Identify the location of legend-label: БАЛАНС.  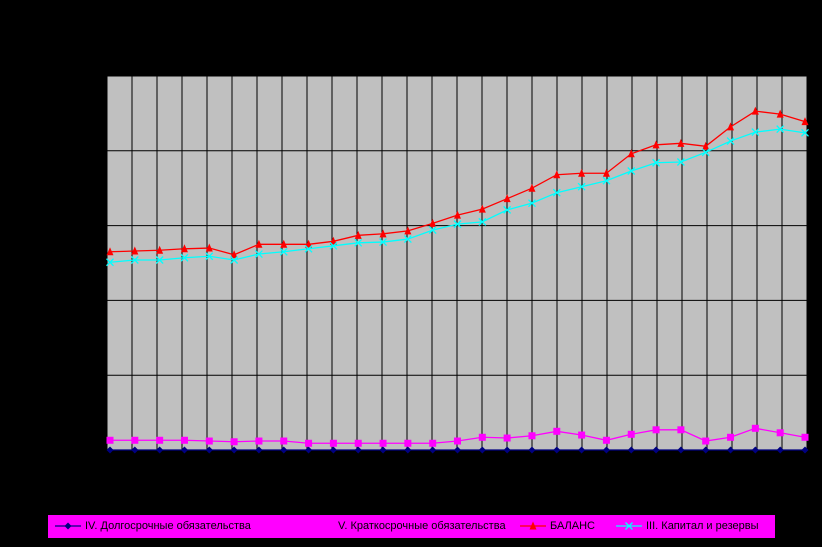
(572, 526).